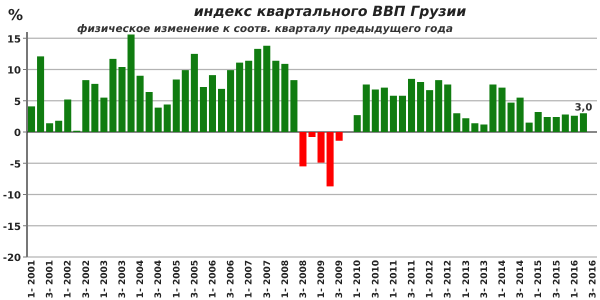 The image size is (600, 300). Describe the element at coordinates (285, 279) in the screenshot. I see `x-tick-label: 1- 2008` at that location.